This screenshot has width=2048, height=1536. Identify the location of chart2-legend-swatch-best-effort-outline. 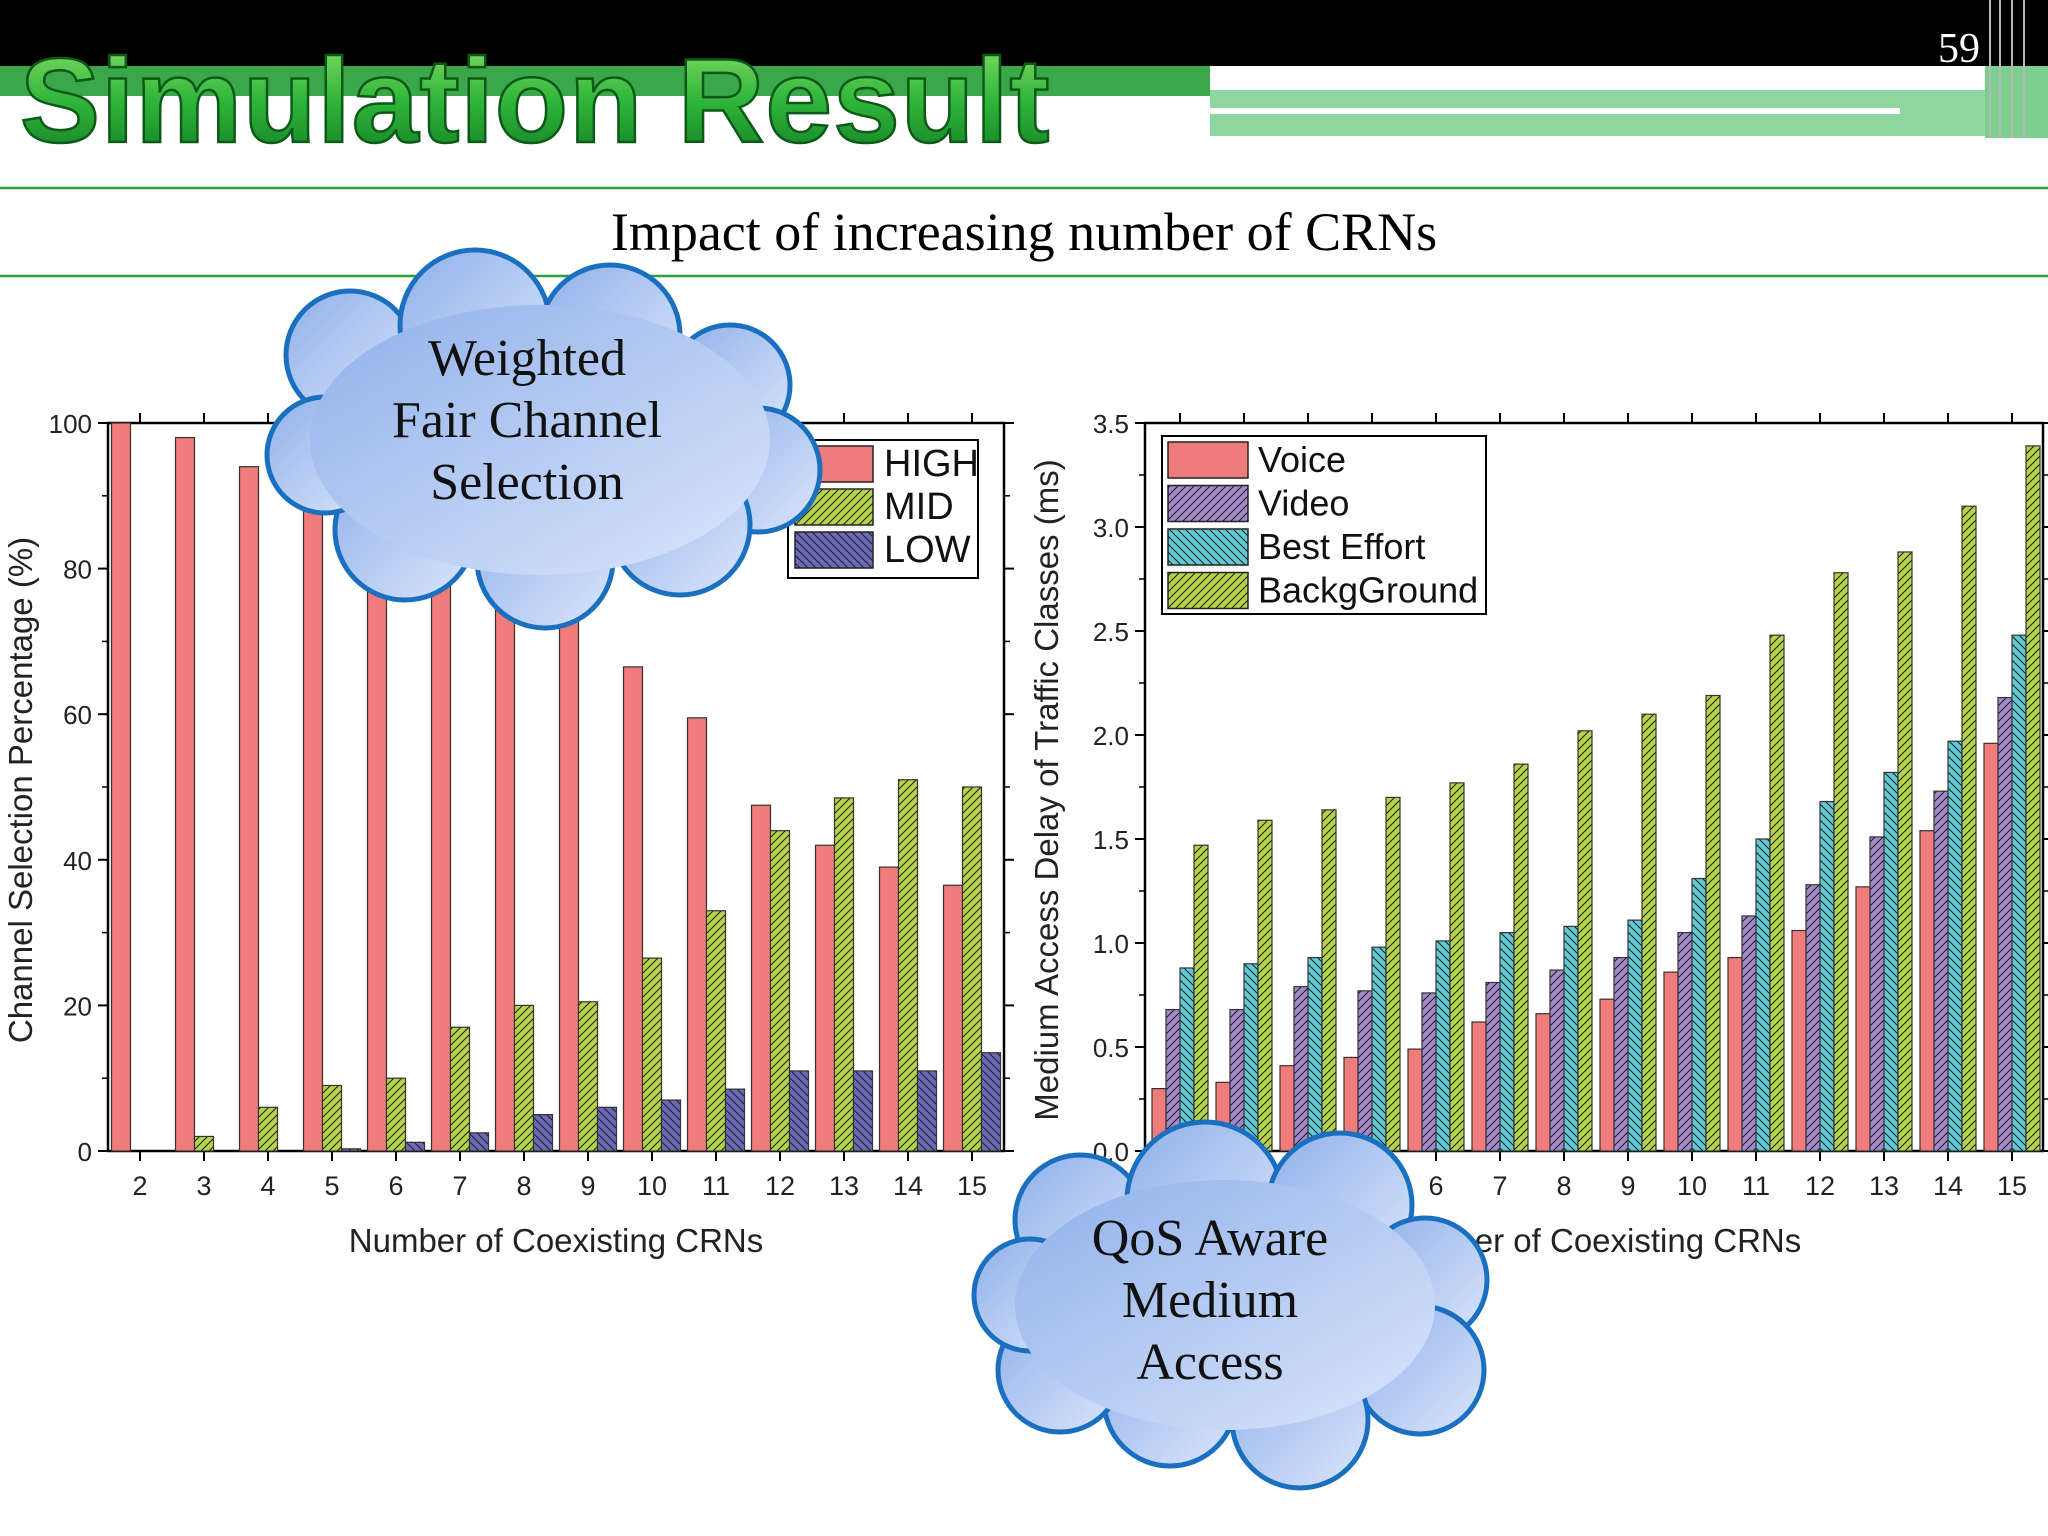
(1208, 547).